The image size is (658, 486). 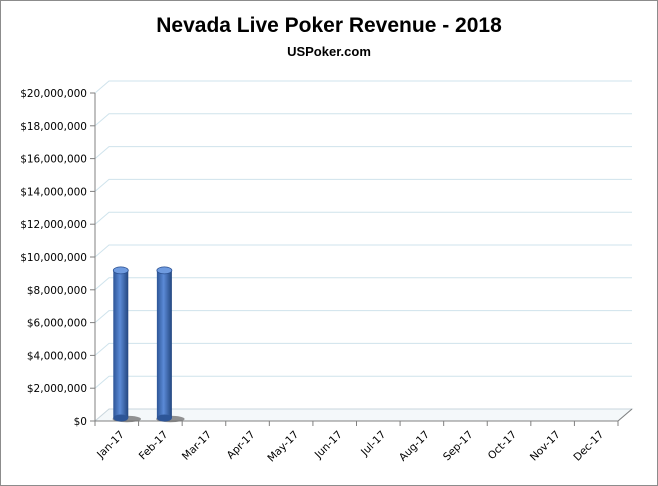 I want to click on chart-title: Nevada Live Poker Revenue - 2018, so click(x=329, y=25).